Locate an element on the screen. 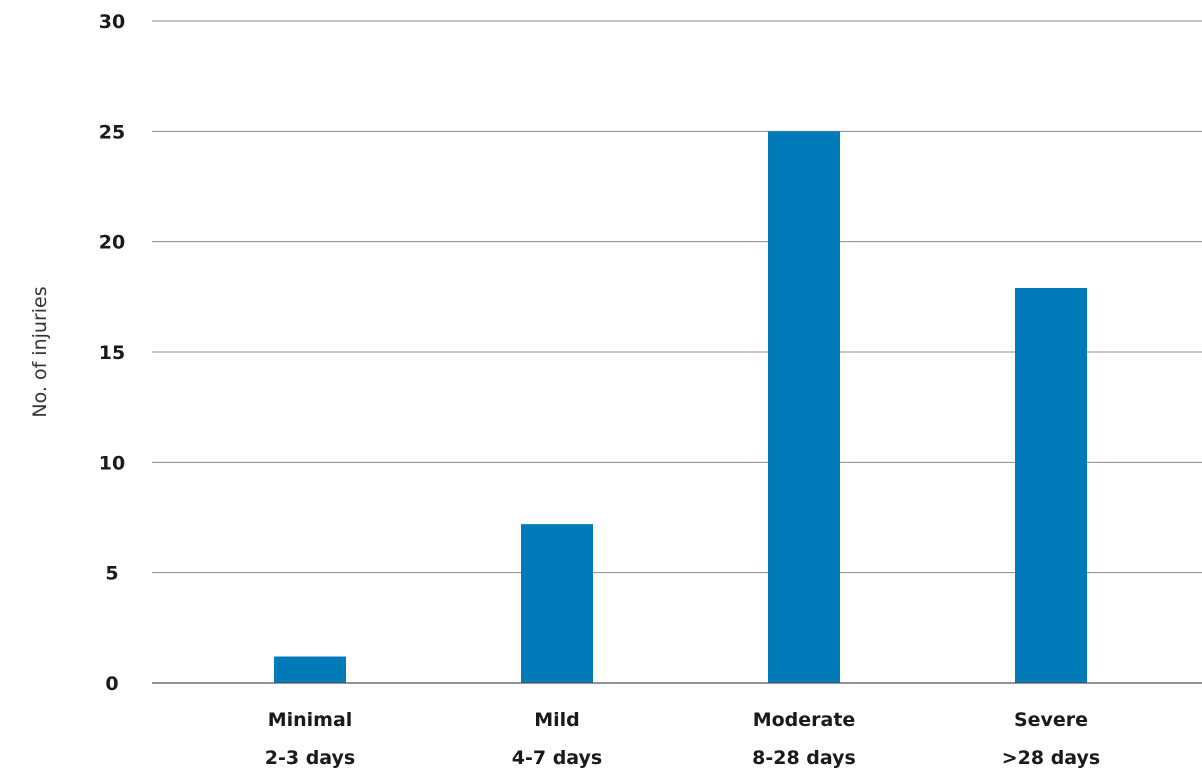 The width and height of the screenshot is (1202, 775). y-tick-label: 20 is located at coordinates (112, 243).